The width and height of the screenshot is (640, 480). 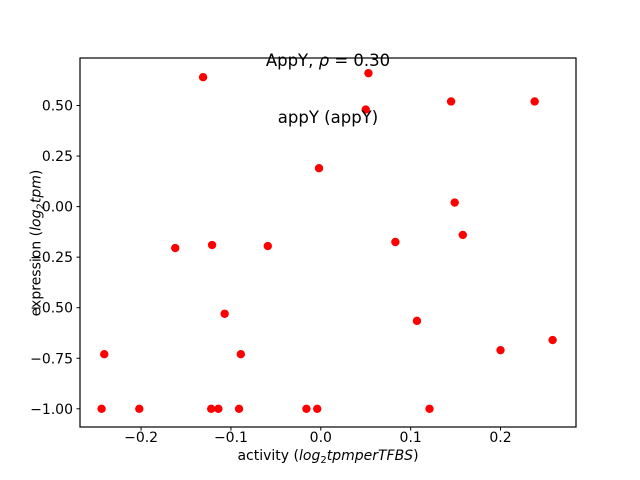 What do you see at coordinates (51, 359) in the screenshot?
I see `y-tick-label: −0.75` at bounding box center [51, 359].